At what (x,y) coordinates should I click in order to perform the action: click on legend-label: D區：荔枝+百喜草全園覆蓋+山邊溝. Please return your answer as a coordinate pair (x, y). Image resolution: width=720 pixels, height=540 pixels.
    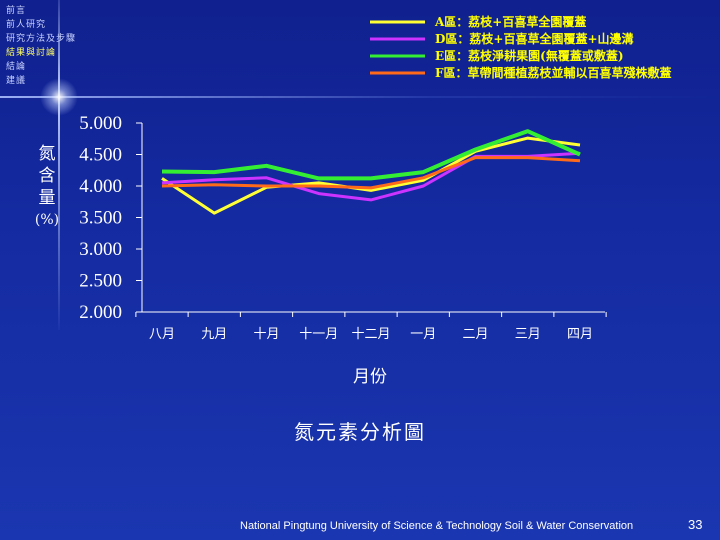
    Looking at the image, I should click on (534, 38).